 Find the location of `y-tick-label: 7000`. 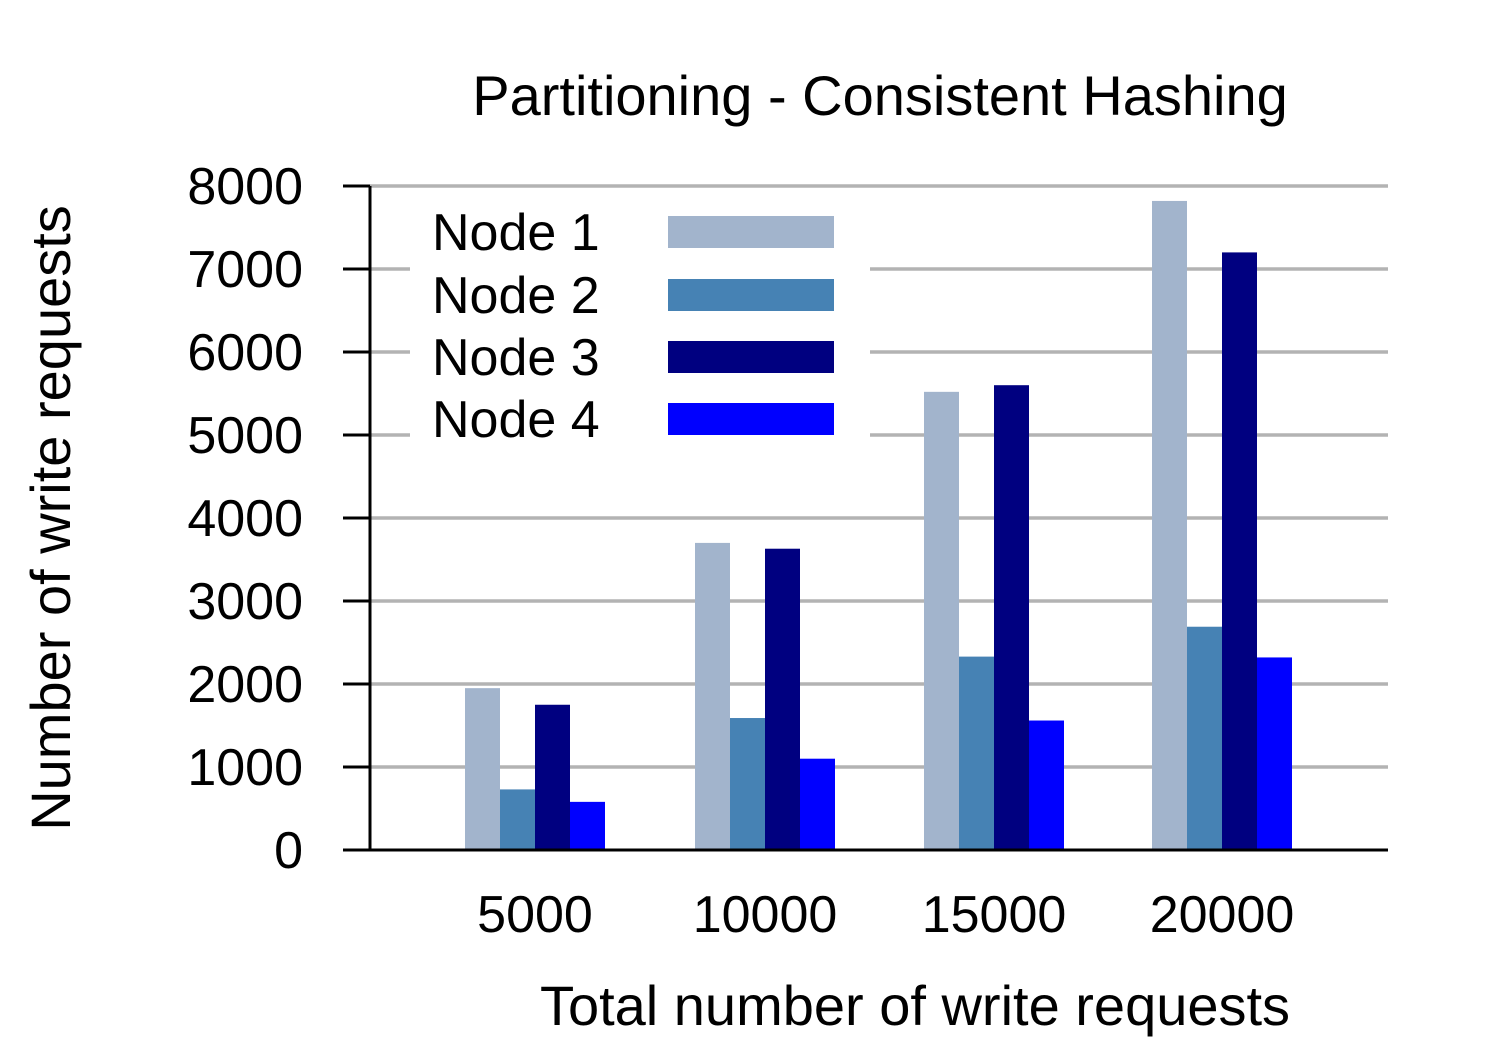

y-tick-label: 7000 is located at coordinates (245, 270).